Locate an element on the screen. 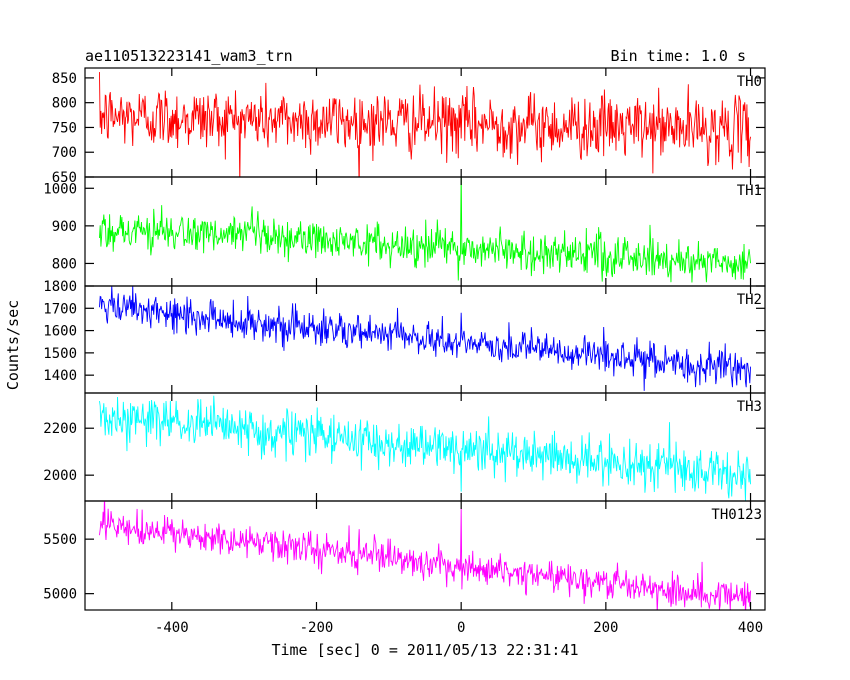  panel-label: TH0123 is located at coordinates (736, 515).